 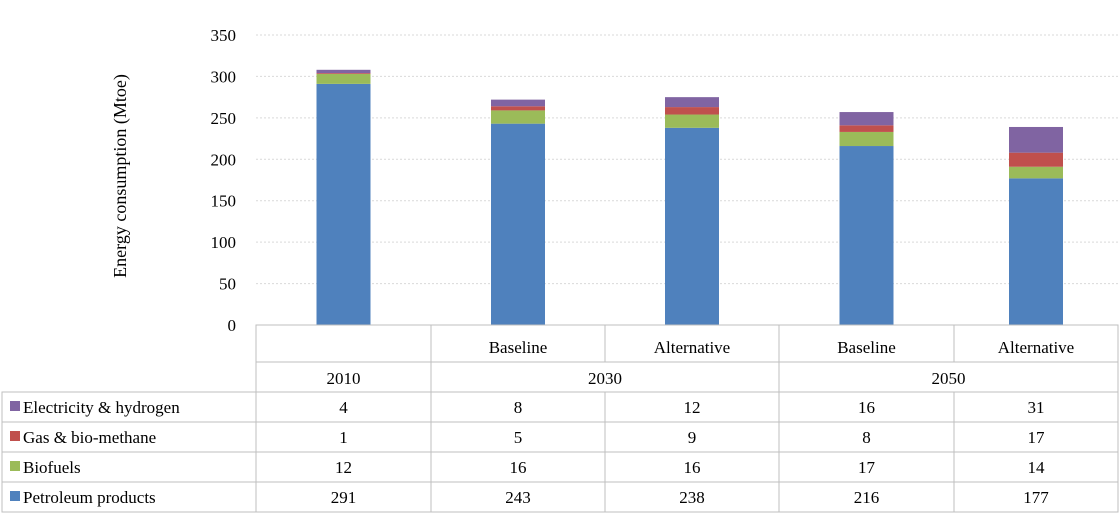 I want to click on y-tick-label: 250, so click(x=224, y=118).